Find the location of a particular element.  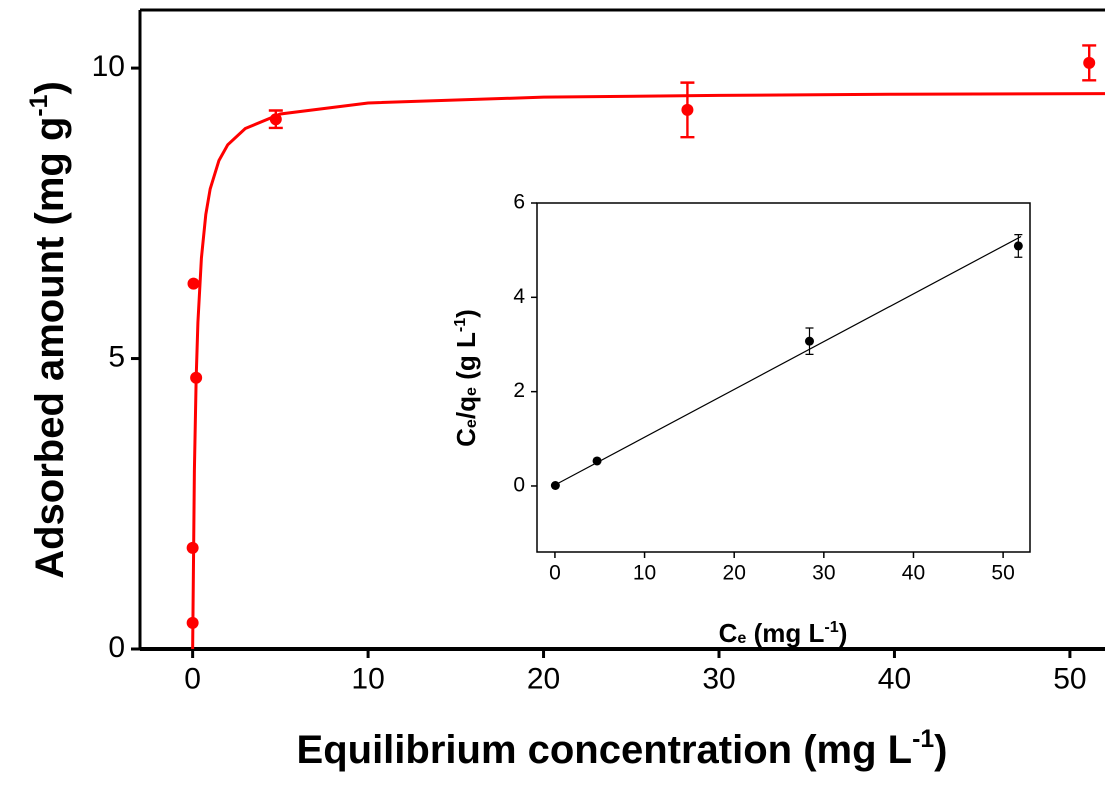

fit-line is located at coordinates (788, 360).